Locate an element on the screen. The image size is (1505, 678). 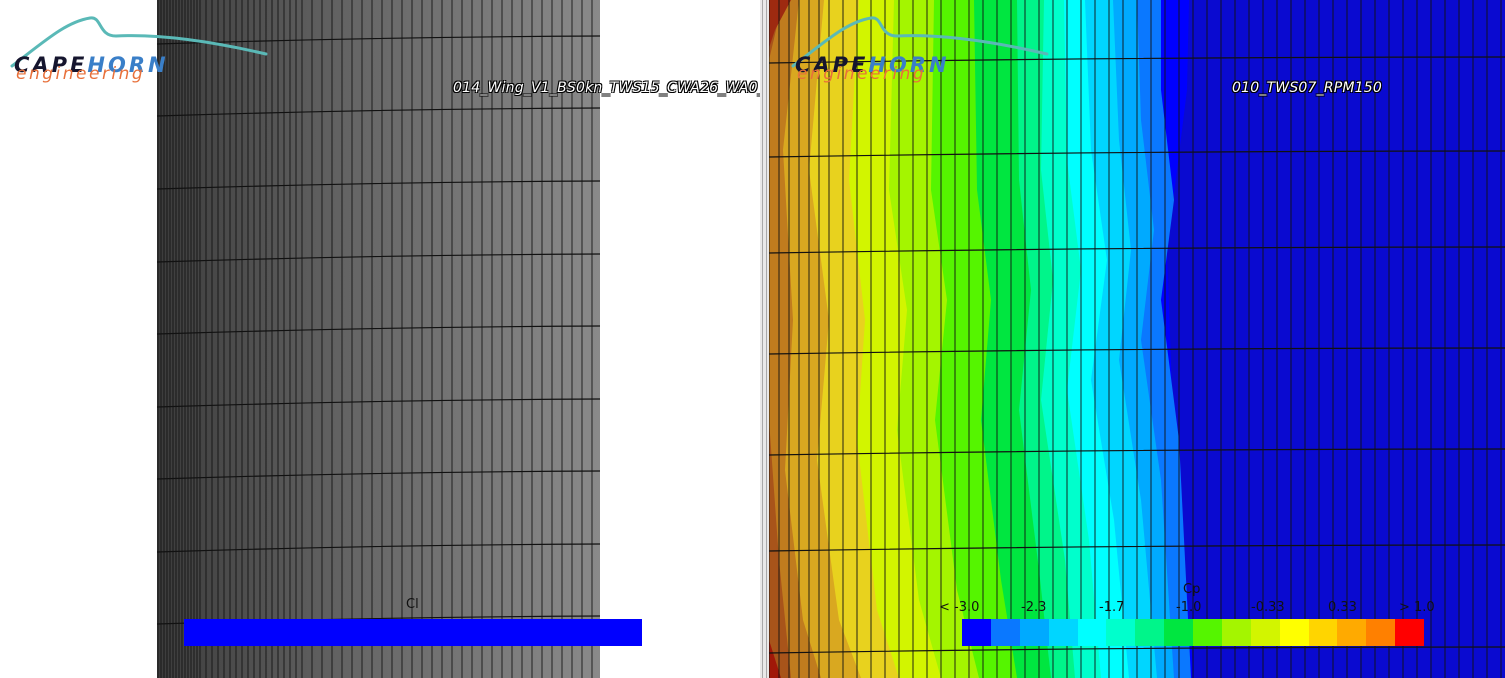
cp-tick-label: -2.3 is located at coordinates (1034, 607).